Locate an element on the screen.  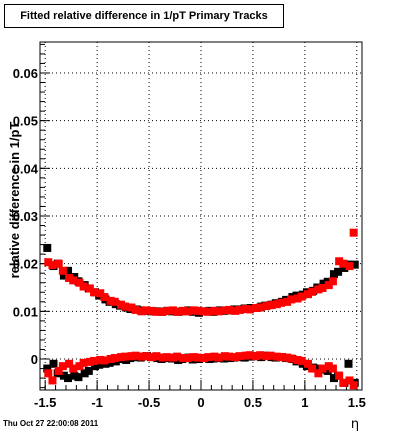
y-tick-label: 0.01 is located at coordinates (25, 311).